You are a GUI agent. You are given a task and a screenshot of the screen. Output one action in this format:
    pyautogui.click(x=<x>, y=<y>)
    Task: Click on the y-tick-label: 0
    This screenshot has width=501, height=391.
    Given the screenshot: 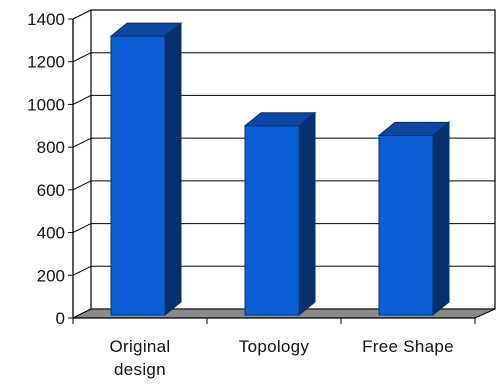 What is the action you would take?
    pyautogui.click(x=60, y=318)
    